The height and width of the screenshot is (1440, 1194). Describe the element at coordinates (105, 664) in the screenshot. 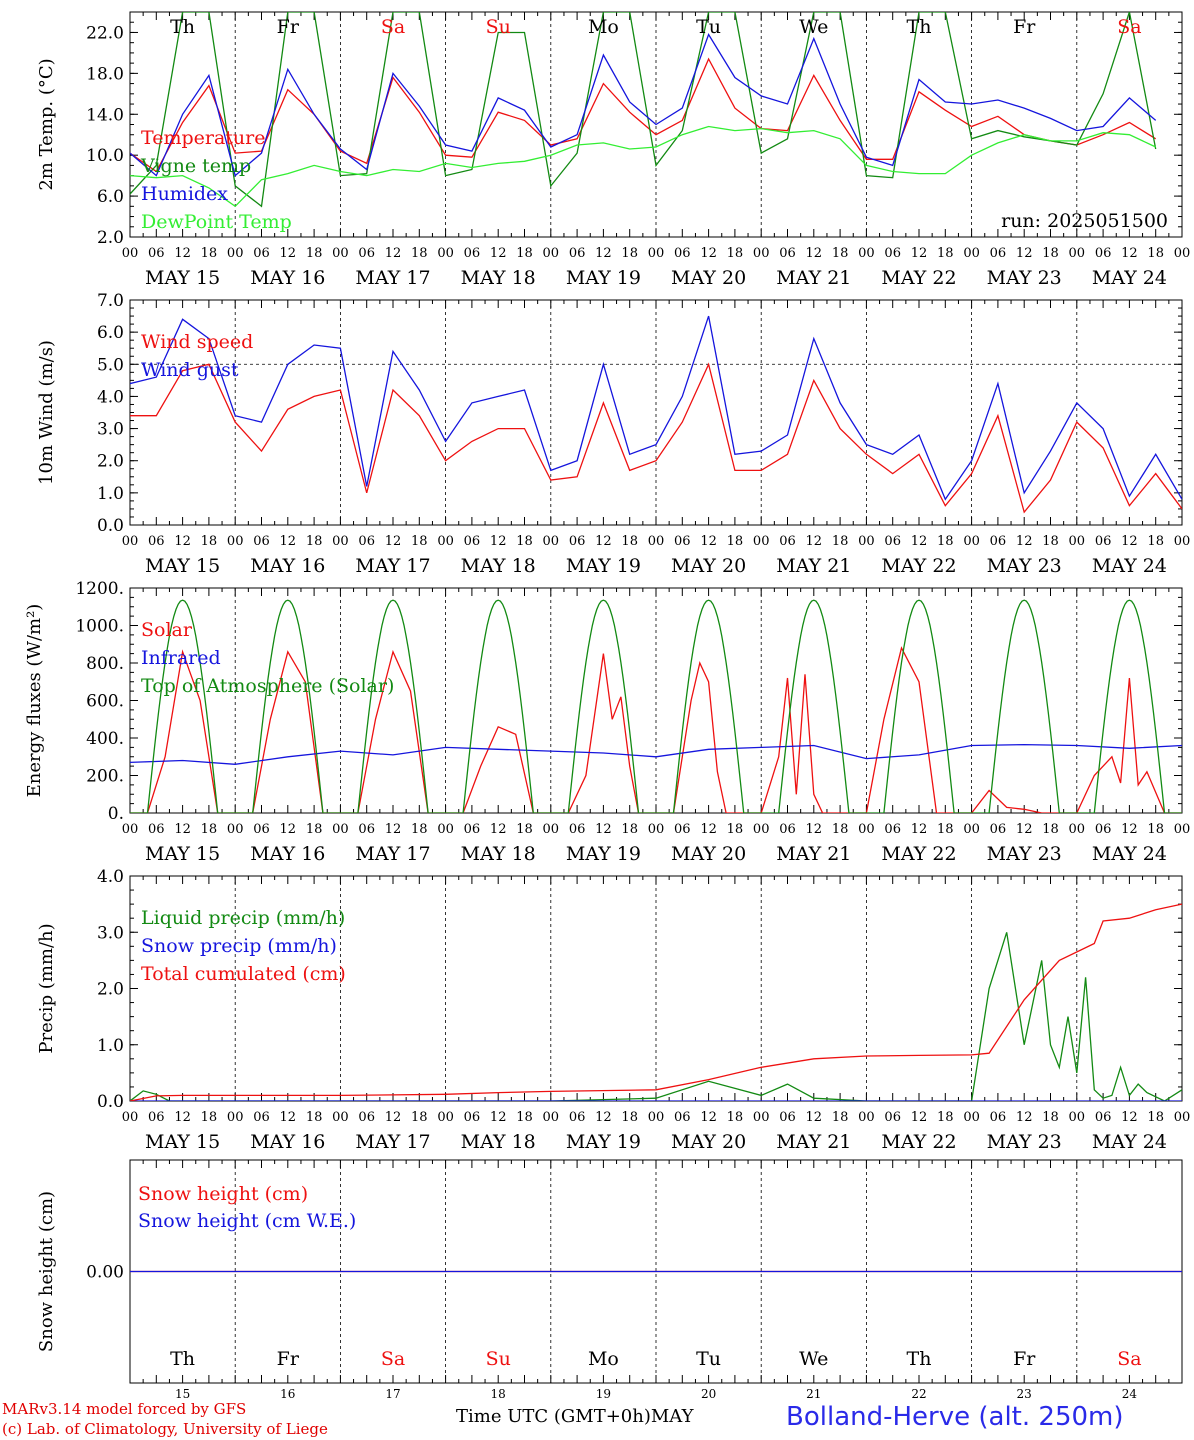

I see `y-tick-label: 800.` at that location.